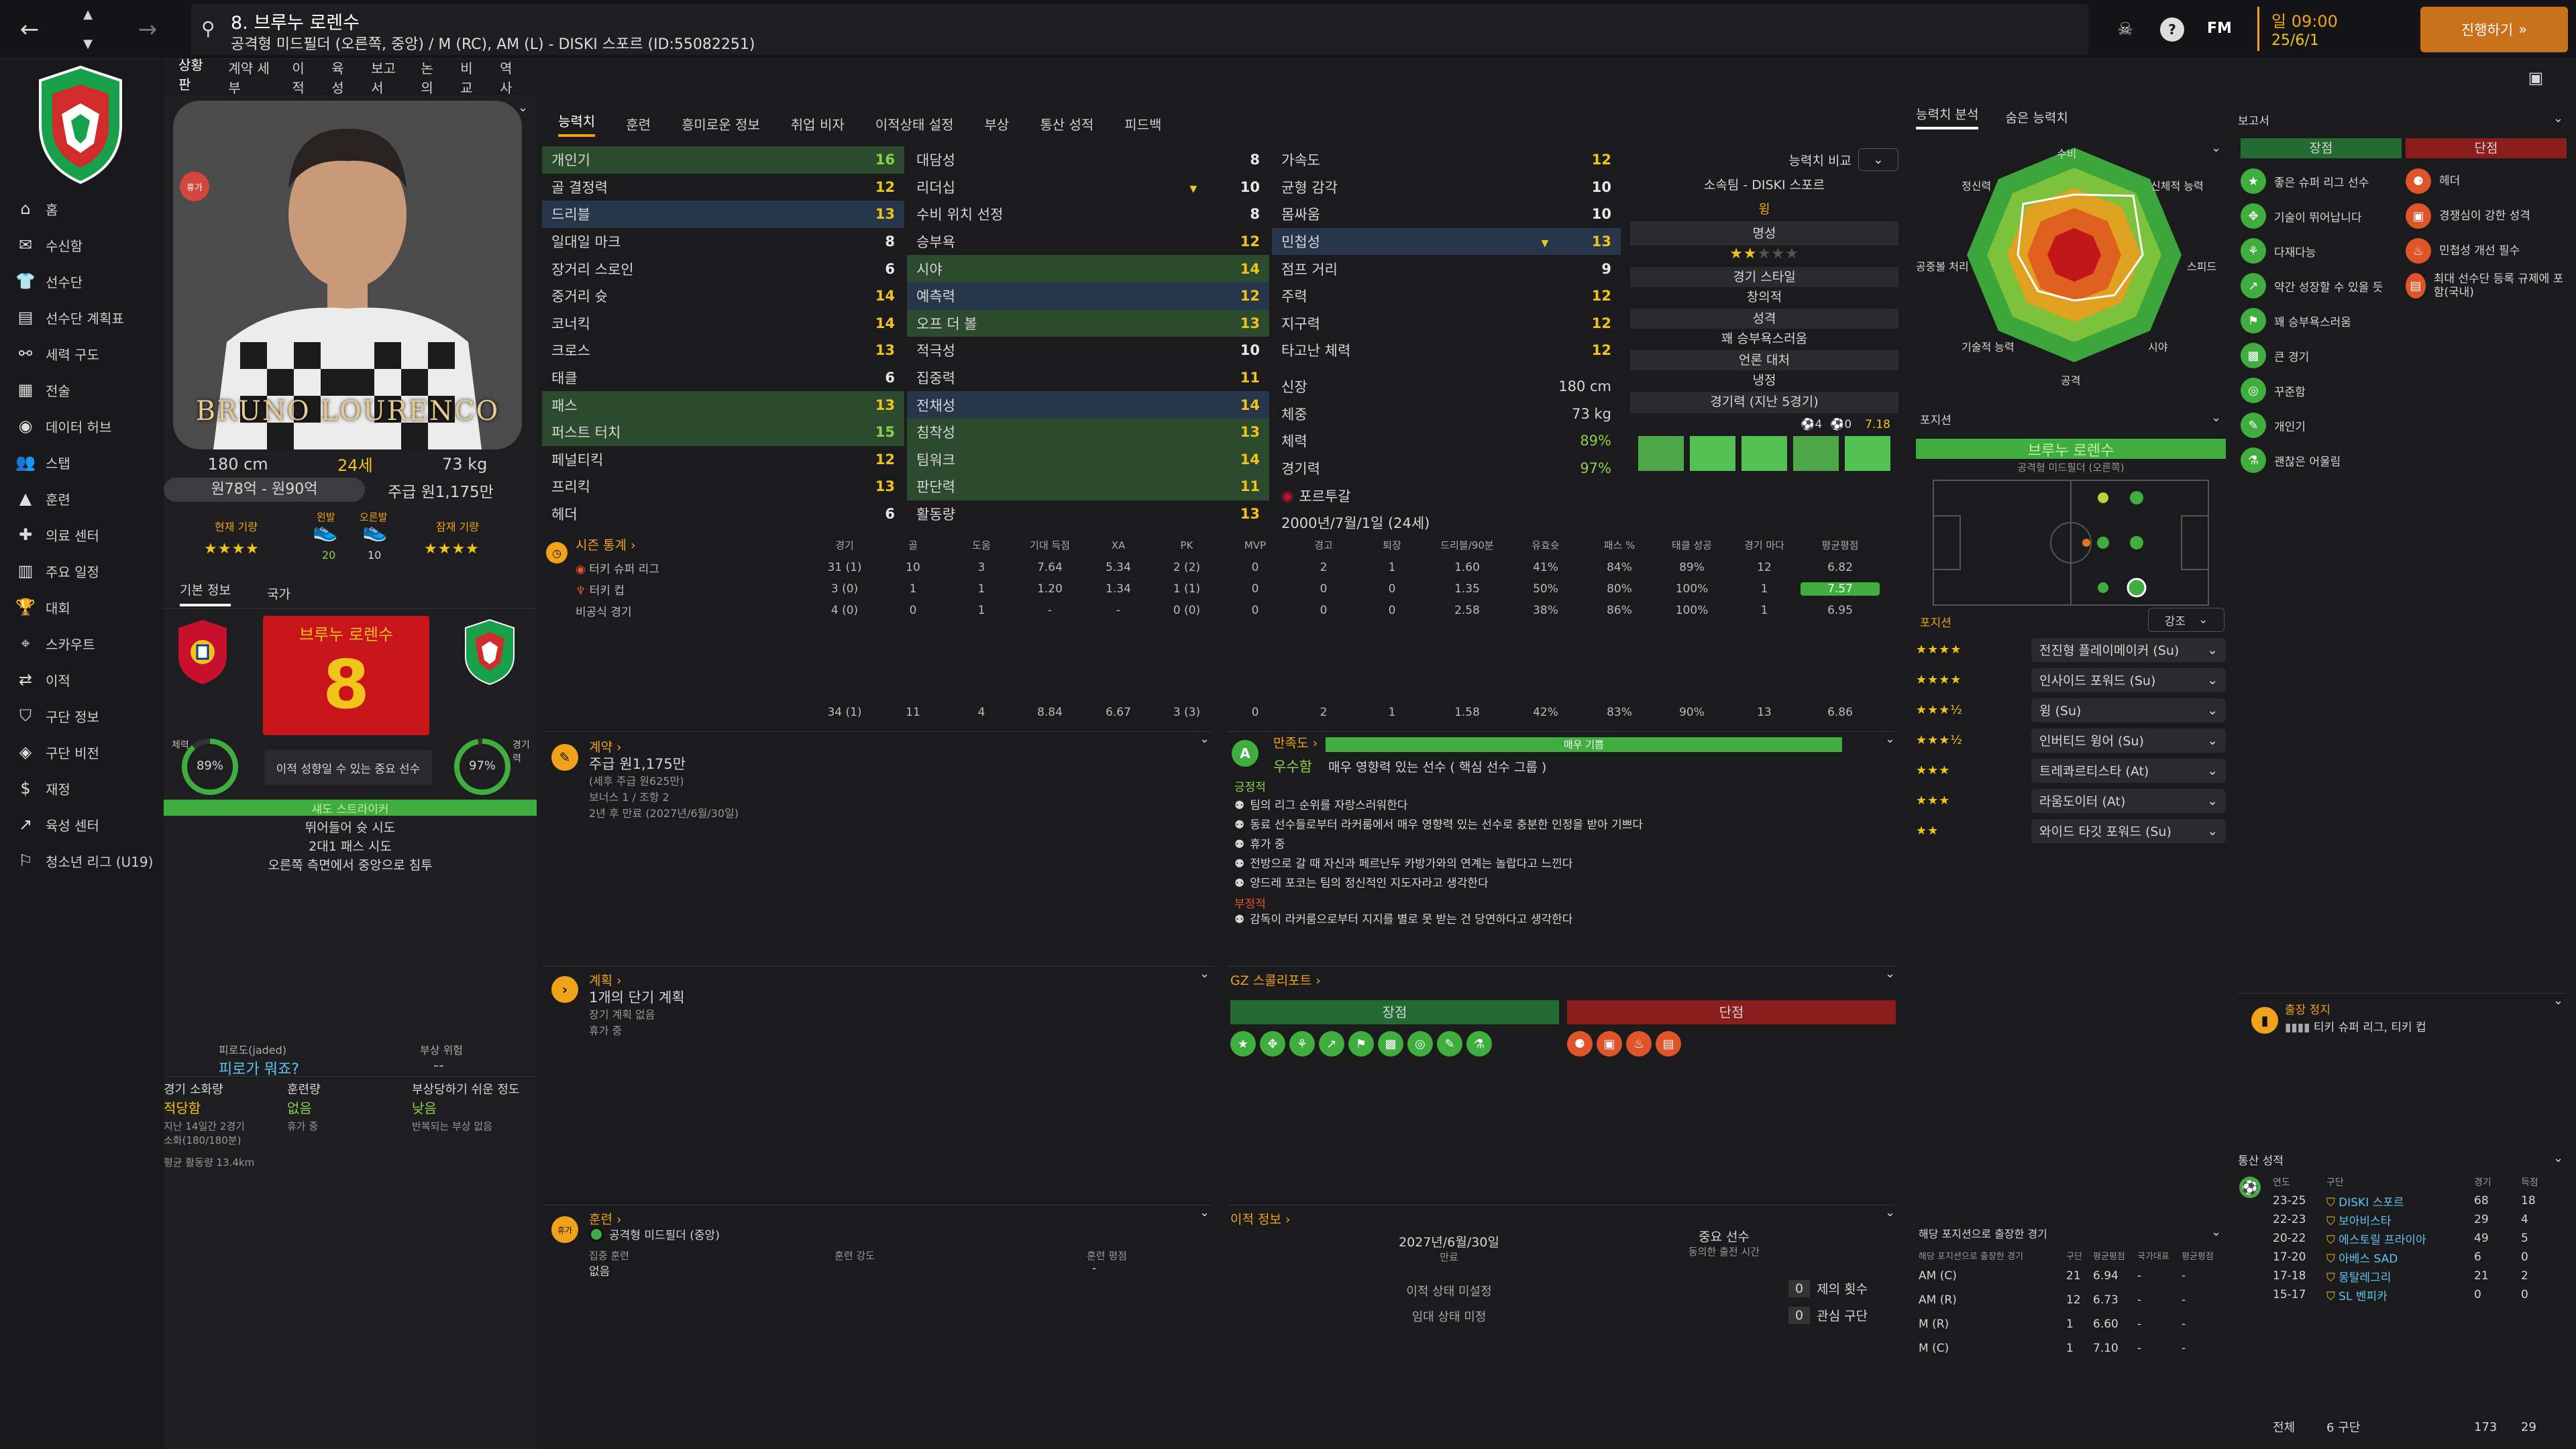  Describe the element at coordinates (1449, 1044) in the screenshot. I see `flair-icon: ✎` at that location.